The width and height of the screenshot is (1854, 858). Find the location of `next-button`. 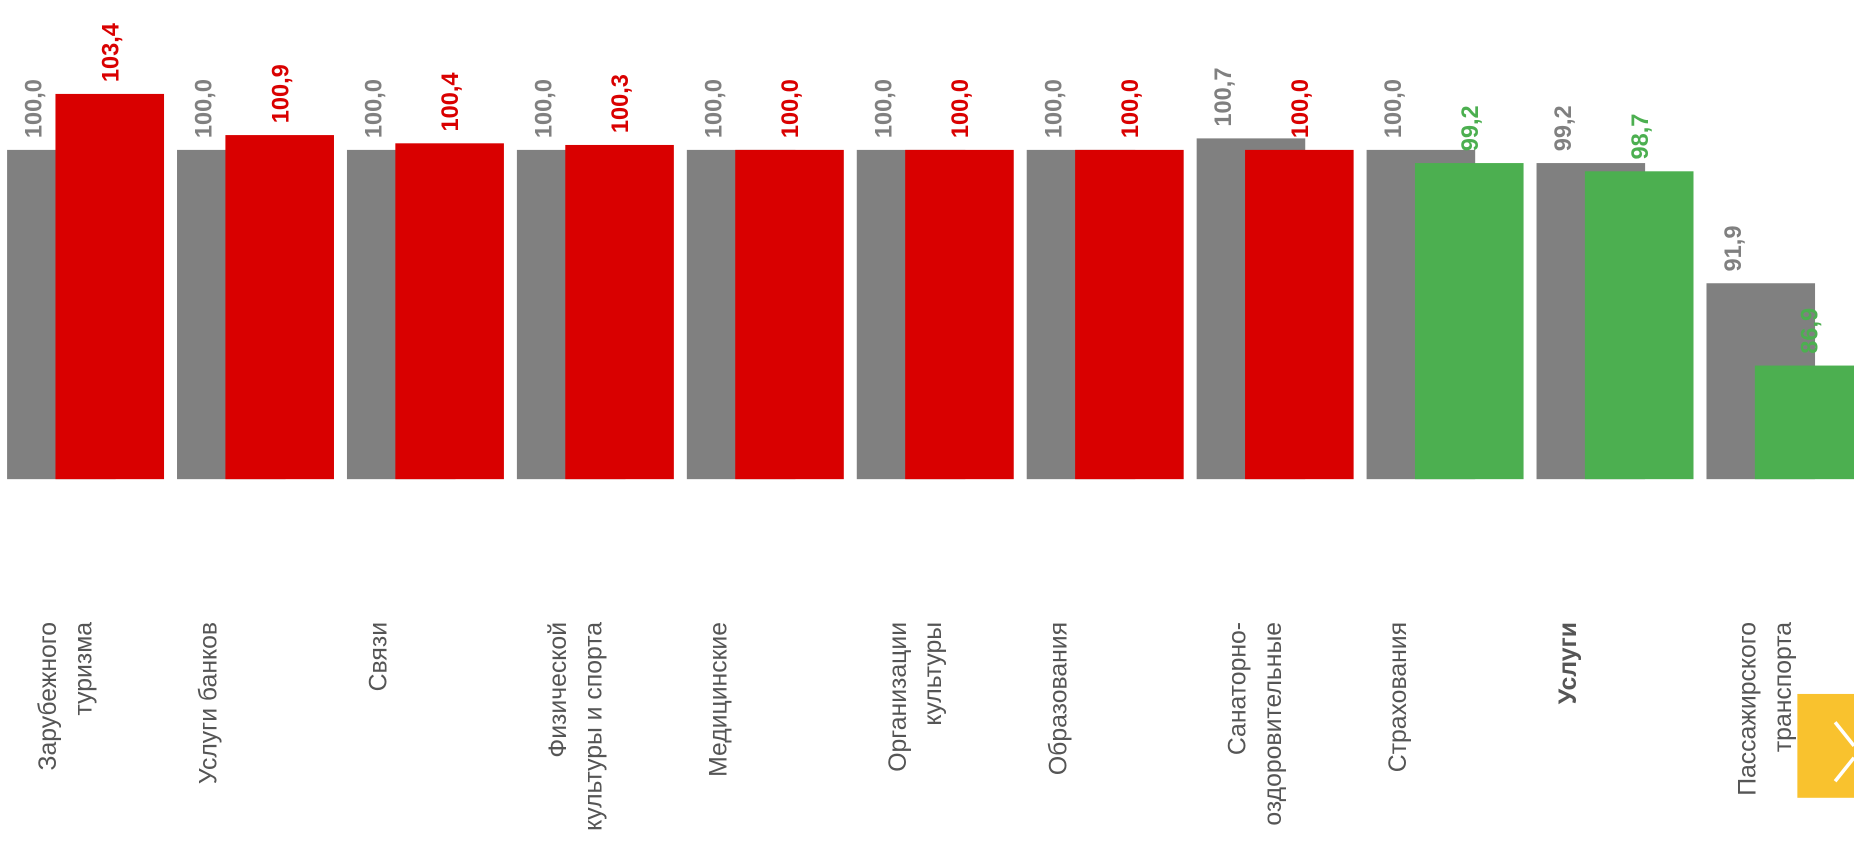

next-button is located at coordinates (1825, 745).